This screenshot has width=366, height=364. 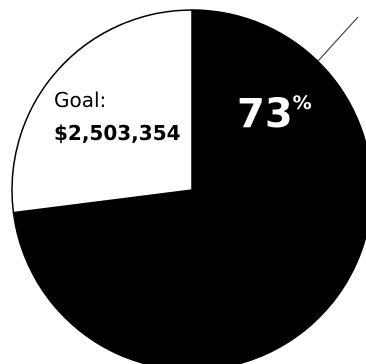 What do you see at coordinates (302, 103) in the screenshot?
I see `percent-sign: %` at bounding box center [302, 103].